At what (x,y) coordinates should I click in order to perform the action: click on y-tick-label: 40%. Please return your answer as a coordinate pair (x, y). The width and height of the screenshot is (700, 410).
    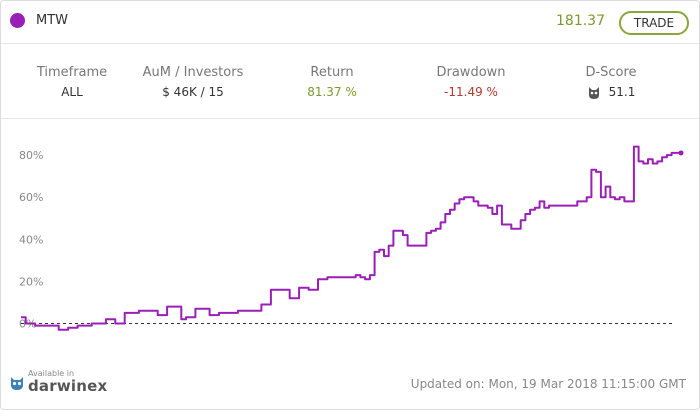
    Looking at the image, I should click on (31, 239).